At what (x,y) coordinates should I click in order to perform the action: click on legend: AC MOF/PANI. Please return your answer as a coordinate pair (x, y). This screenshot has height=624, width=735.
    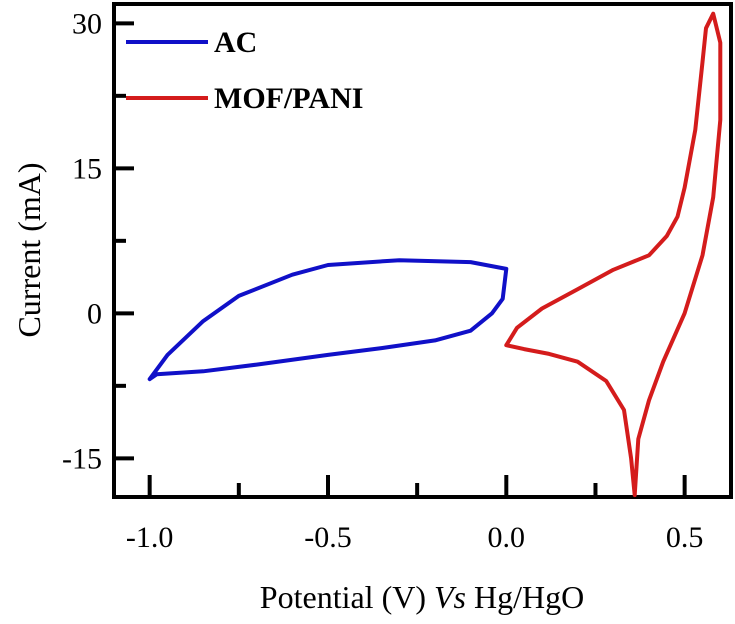
    Looking at the image, I should click on (244, 70).